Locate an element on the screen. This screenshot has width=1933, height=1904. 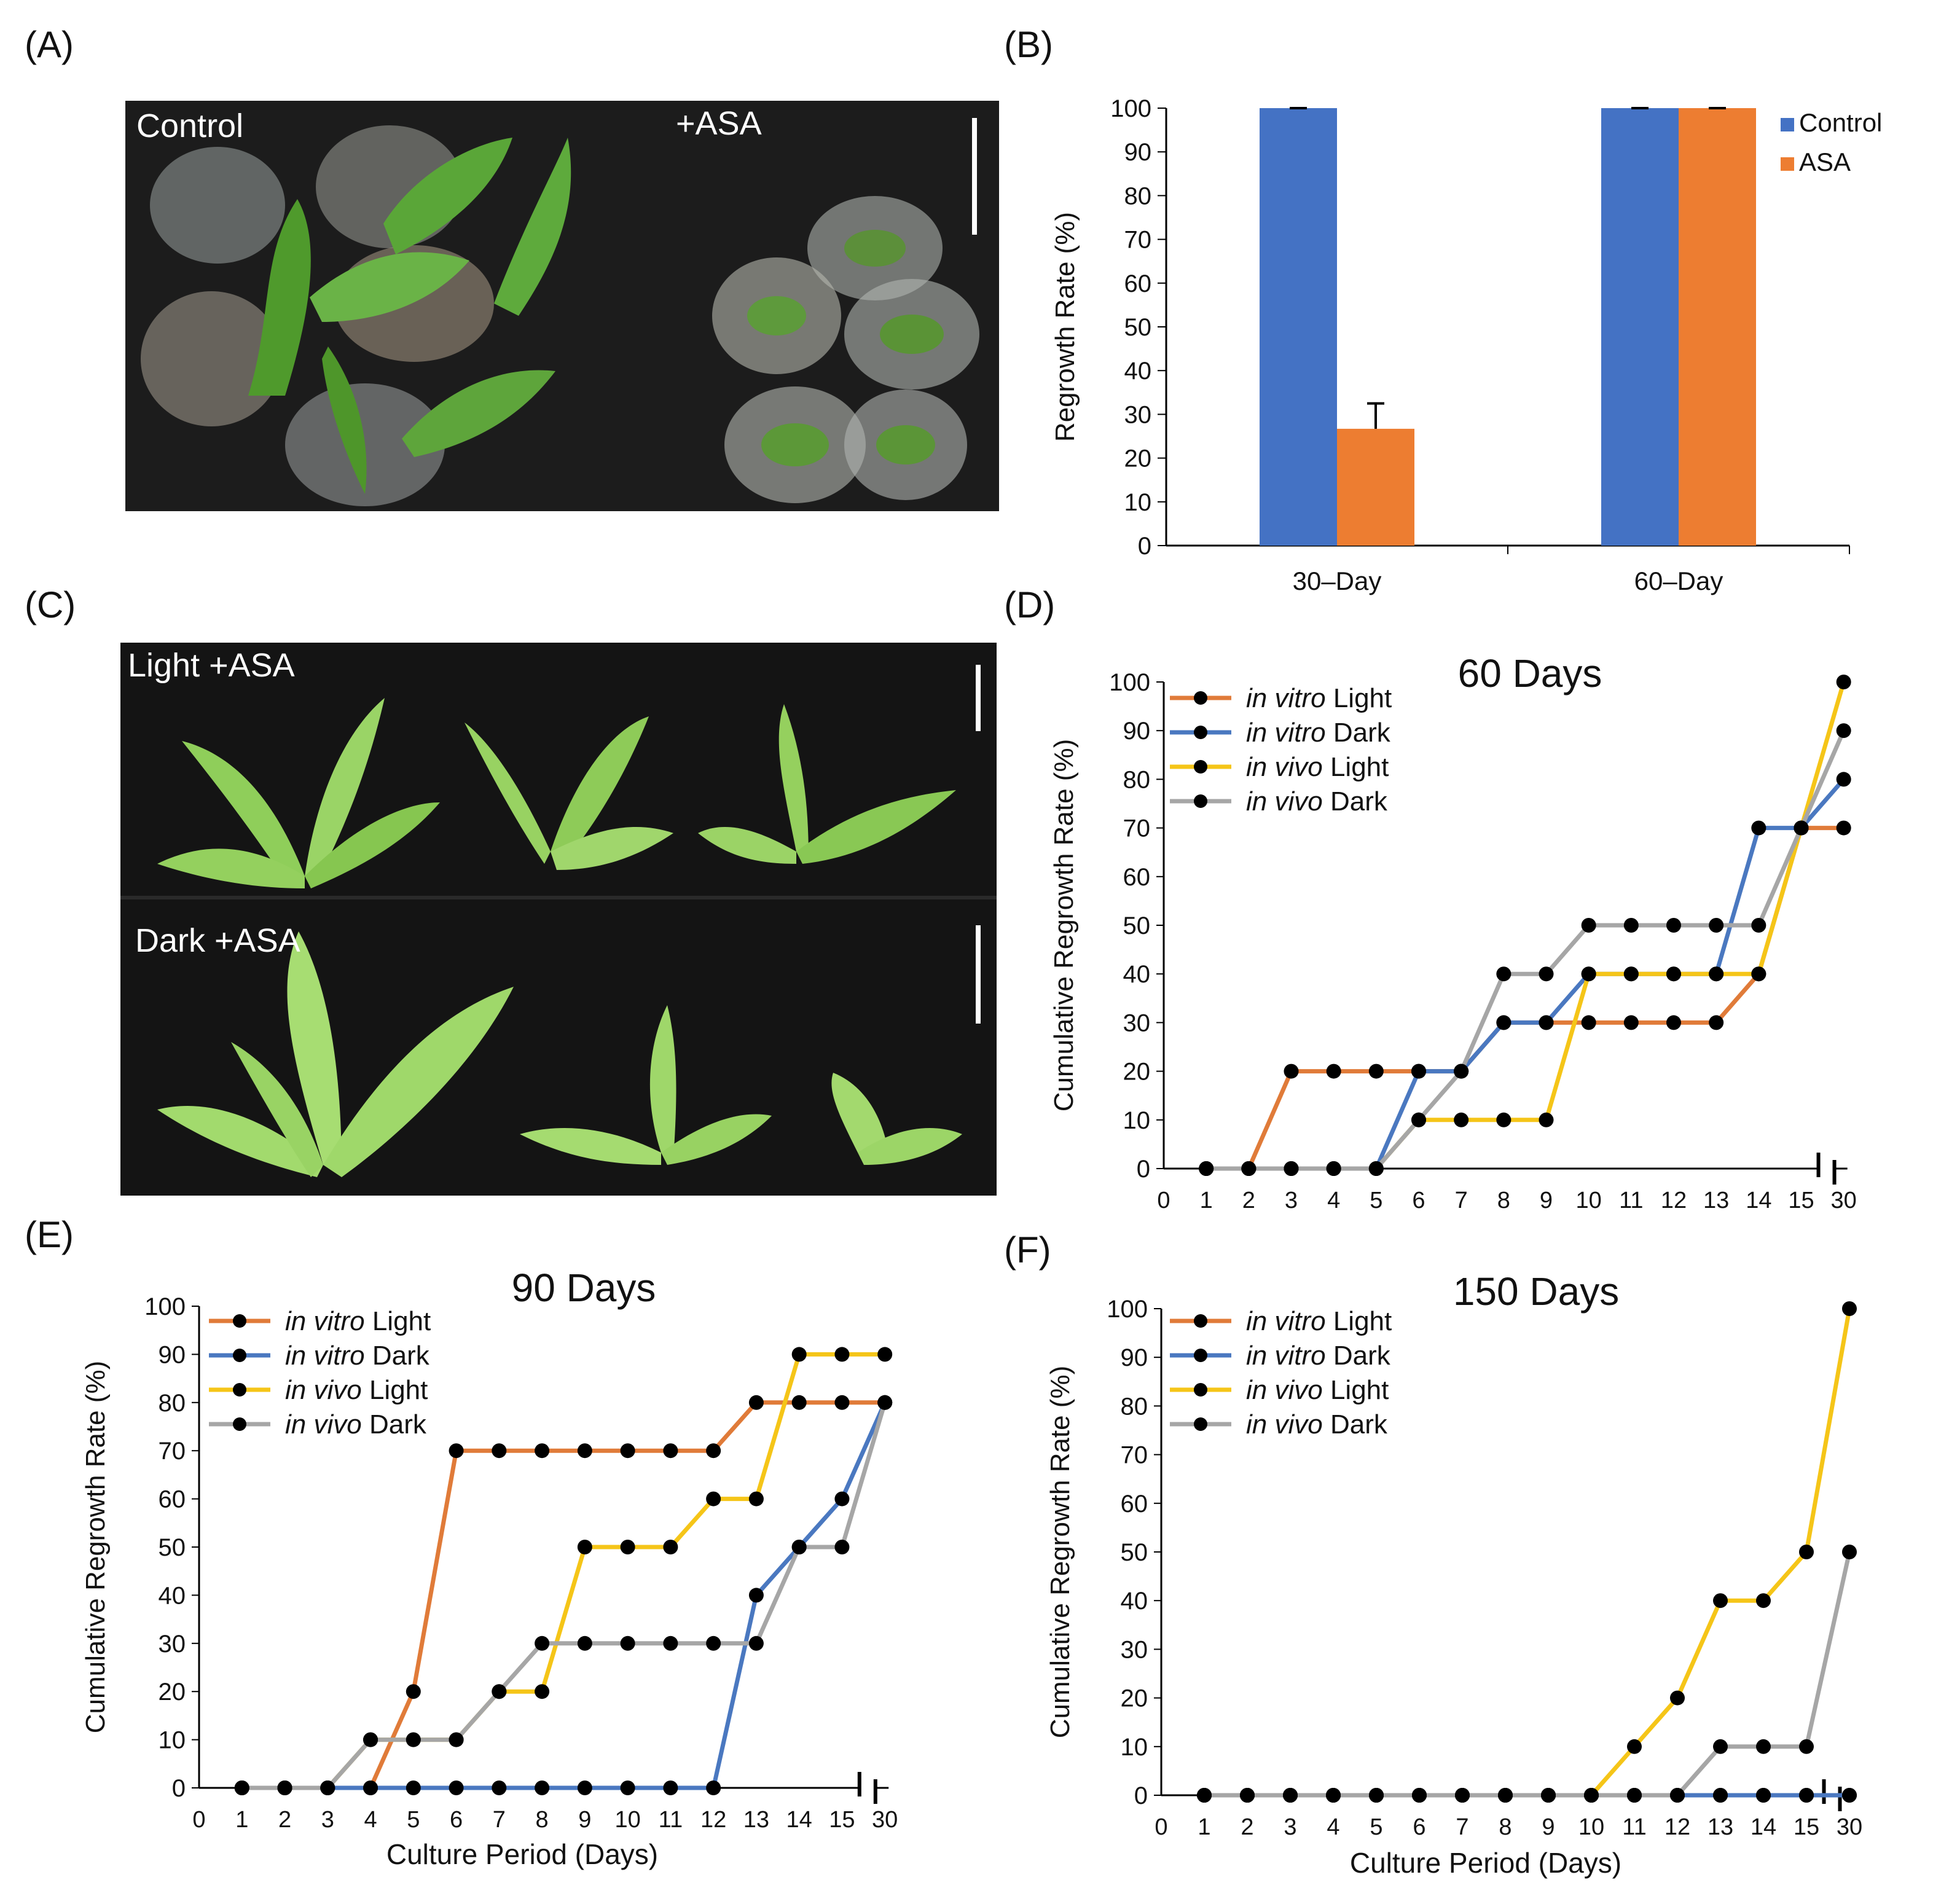
y-tick-label: 70 is located at coordinates (1138, 241).